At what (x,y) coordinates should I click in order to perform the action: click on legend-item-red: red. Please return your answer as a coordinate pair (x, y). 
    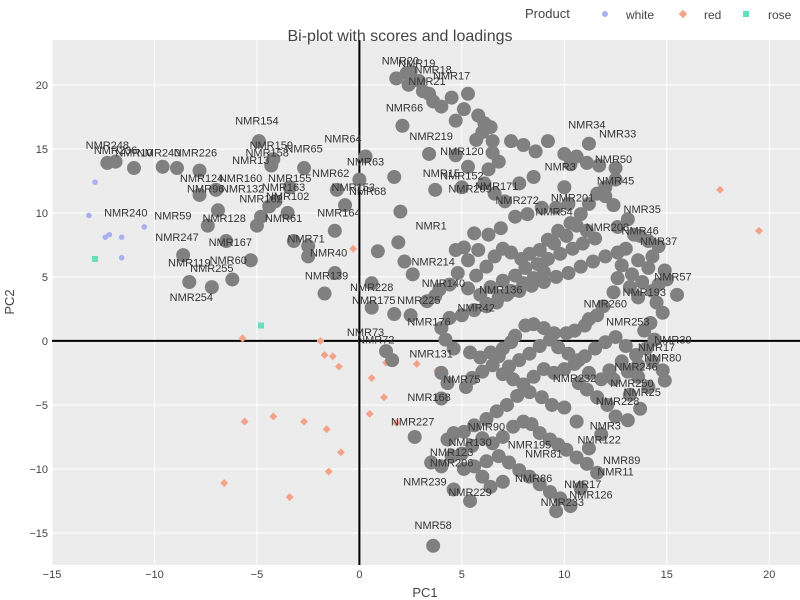
    Looking at the image, I should click on (700, 15).